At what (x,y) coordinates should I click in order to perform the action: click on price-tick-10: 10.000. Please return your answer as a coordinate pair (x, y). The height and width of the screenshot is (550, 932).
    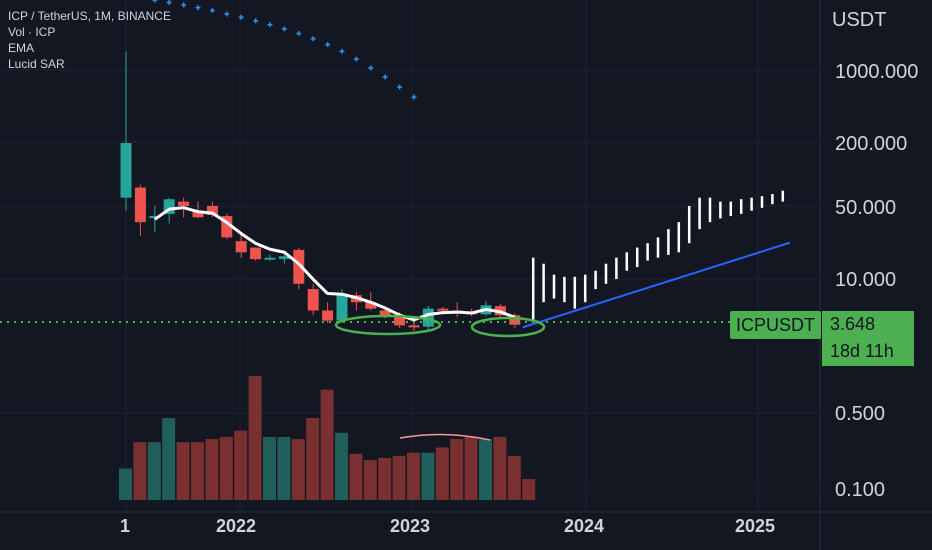
    Looking at the image, I should click on (865, 280).